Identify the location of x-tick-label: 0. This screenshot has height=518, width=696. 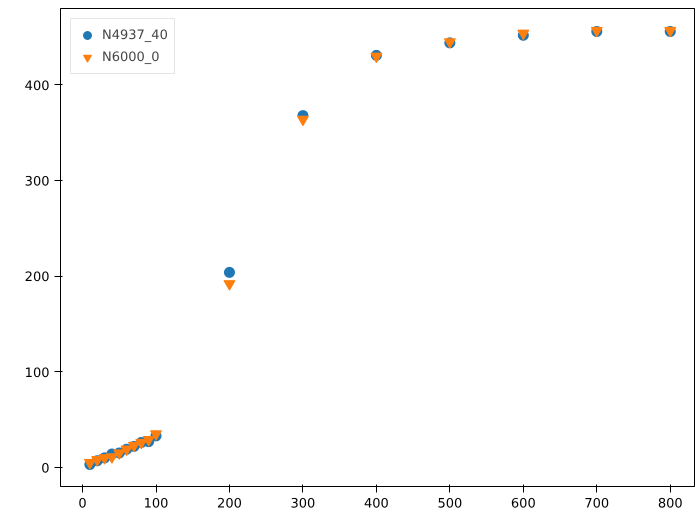
(82, 504).